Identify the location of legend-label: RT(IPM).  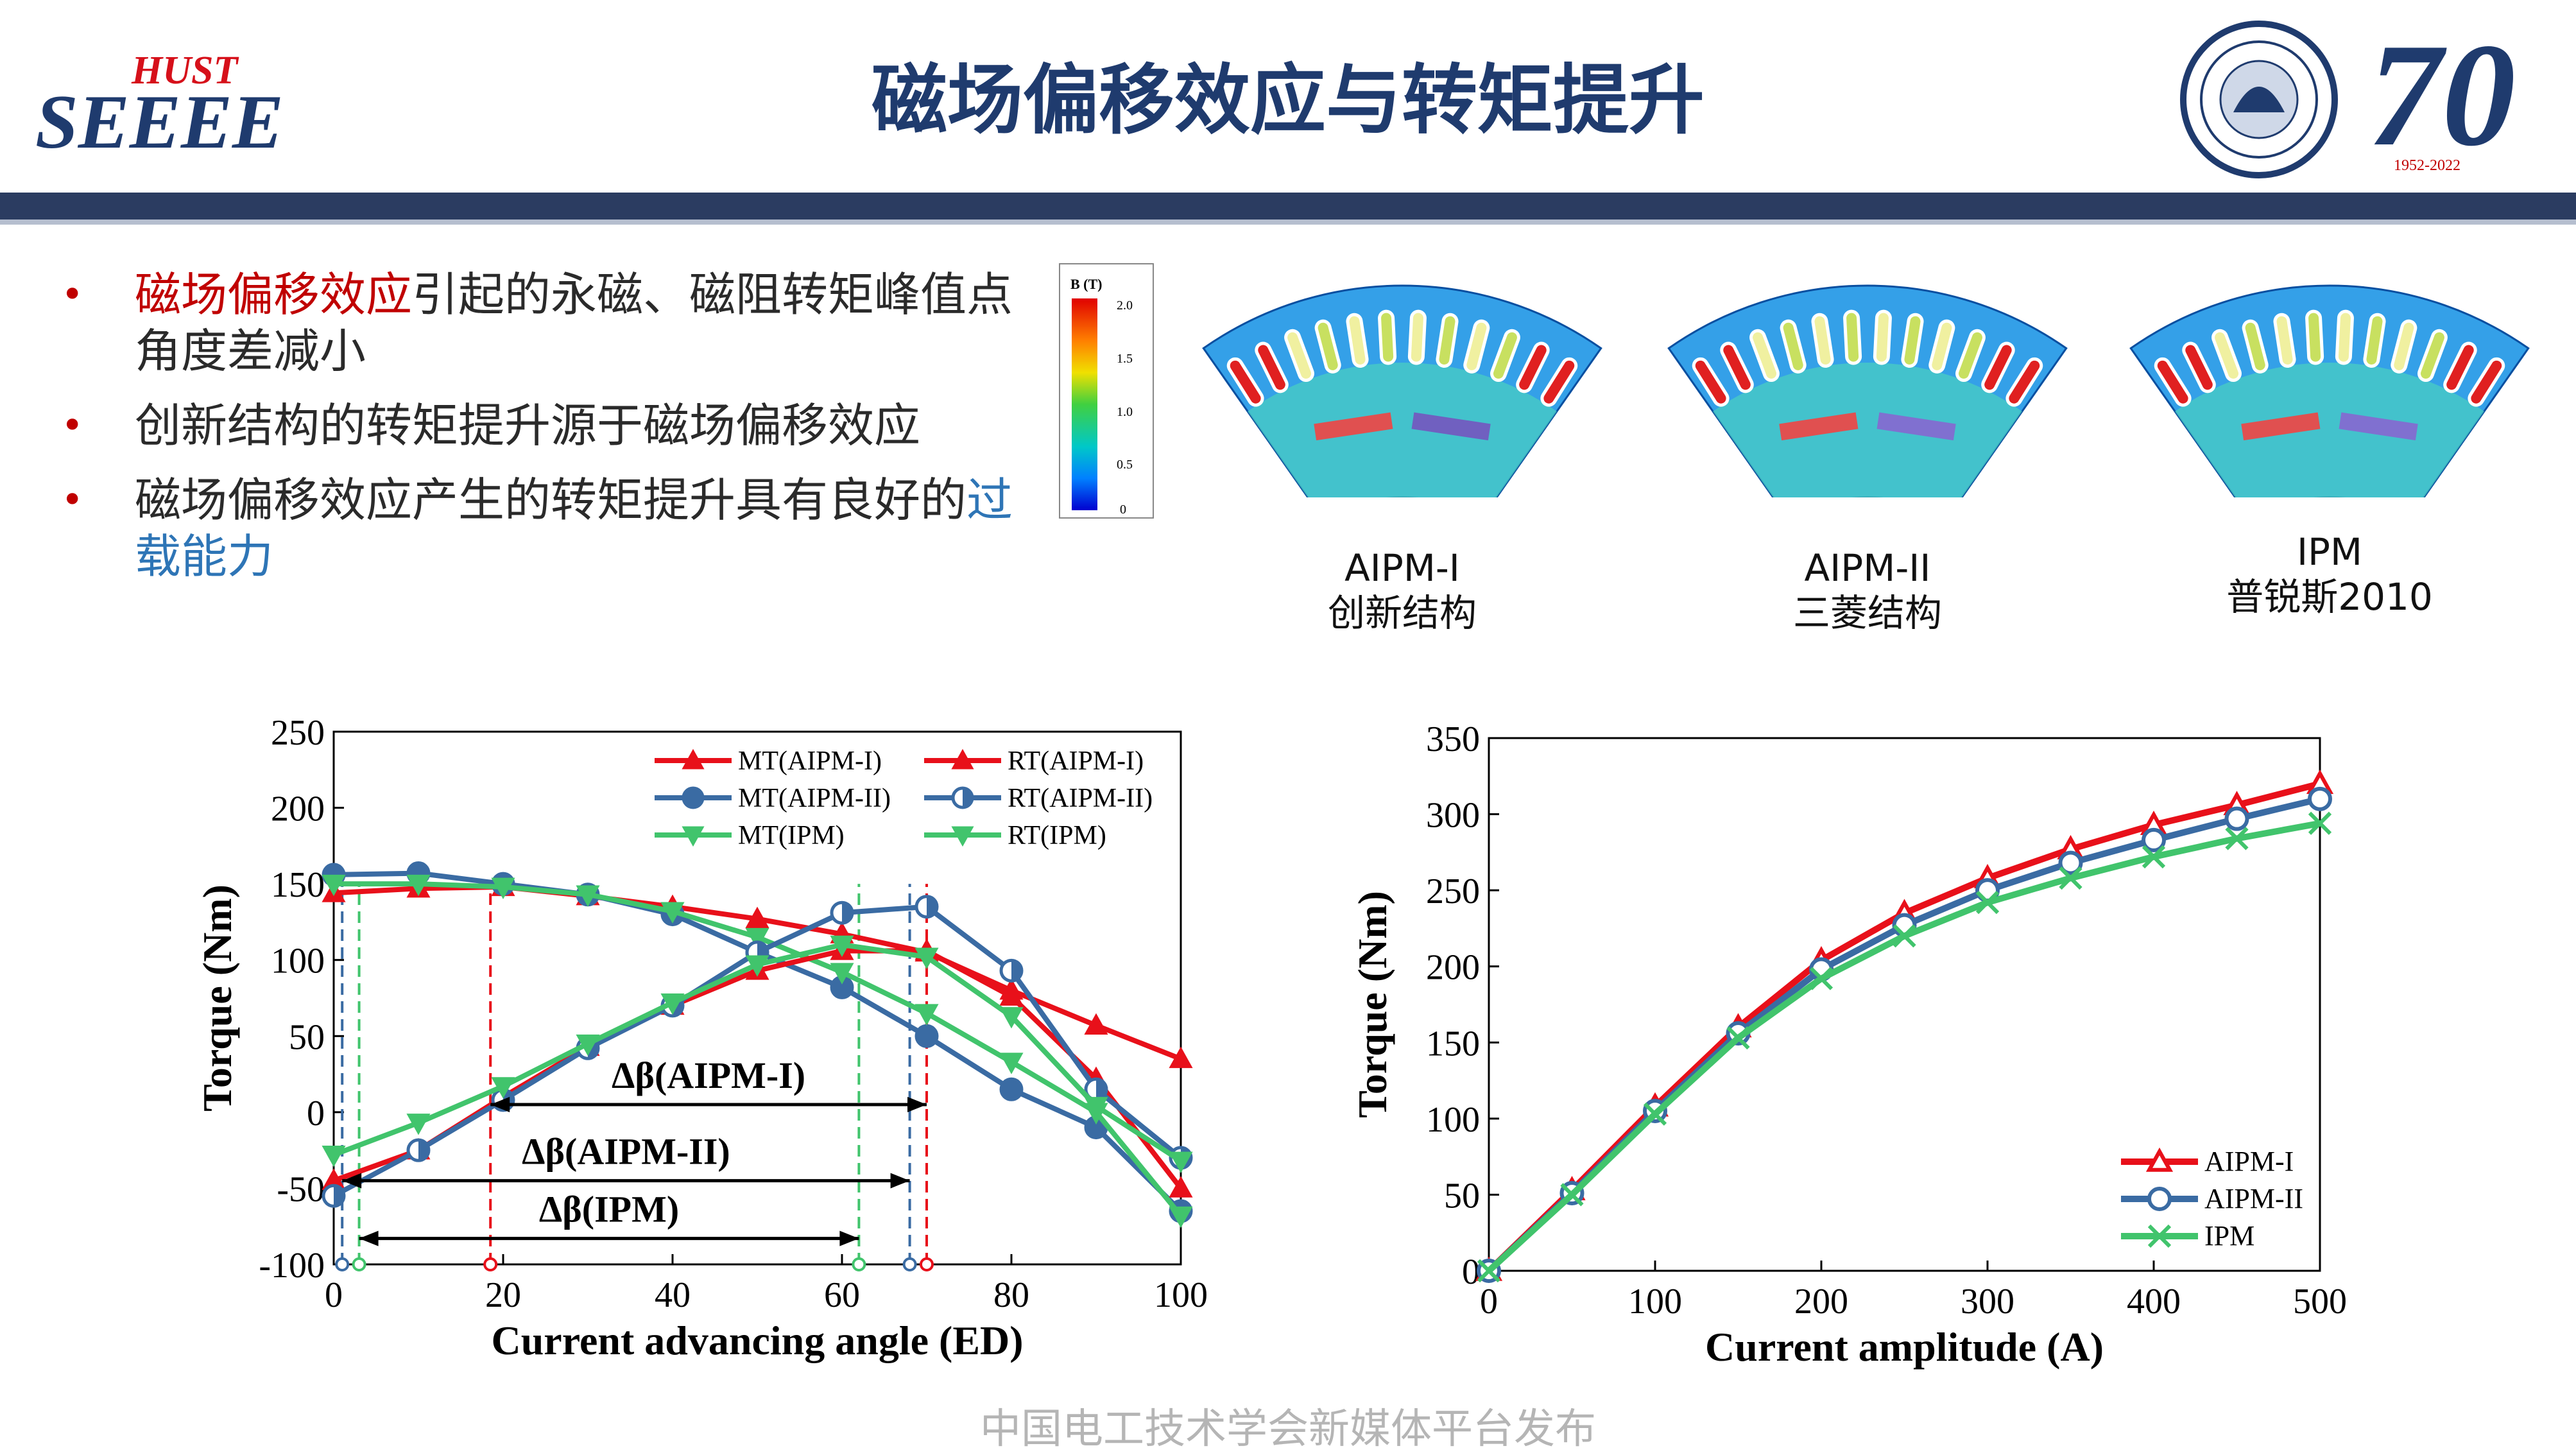
(1057, 835).